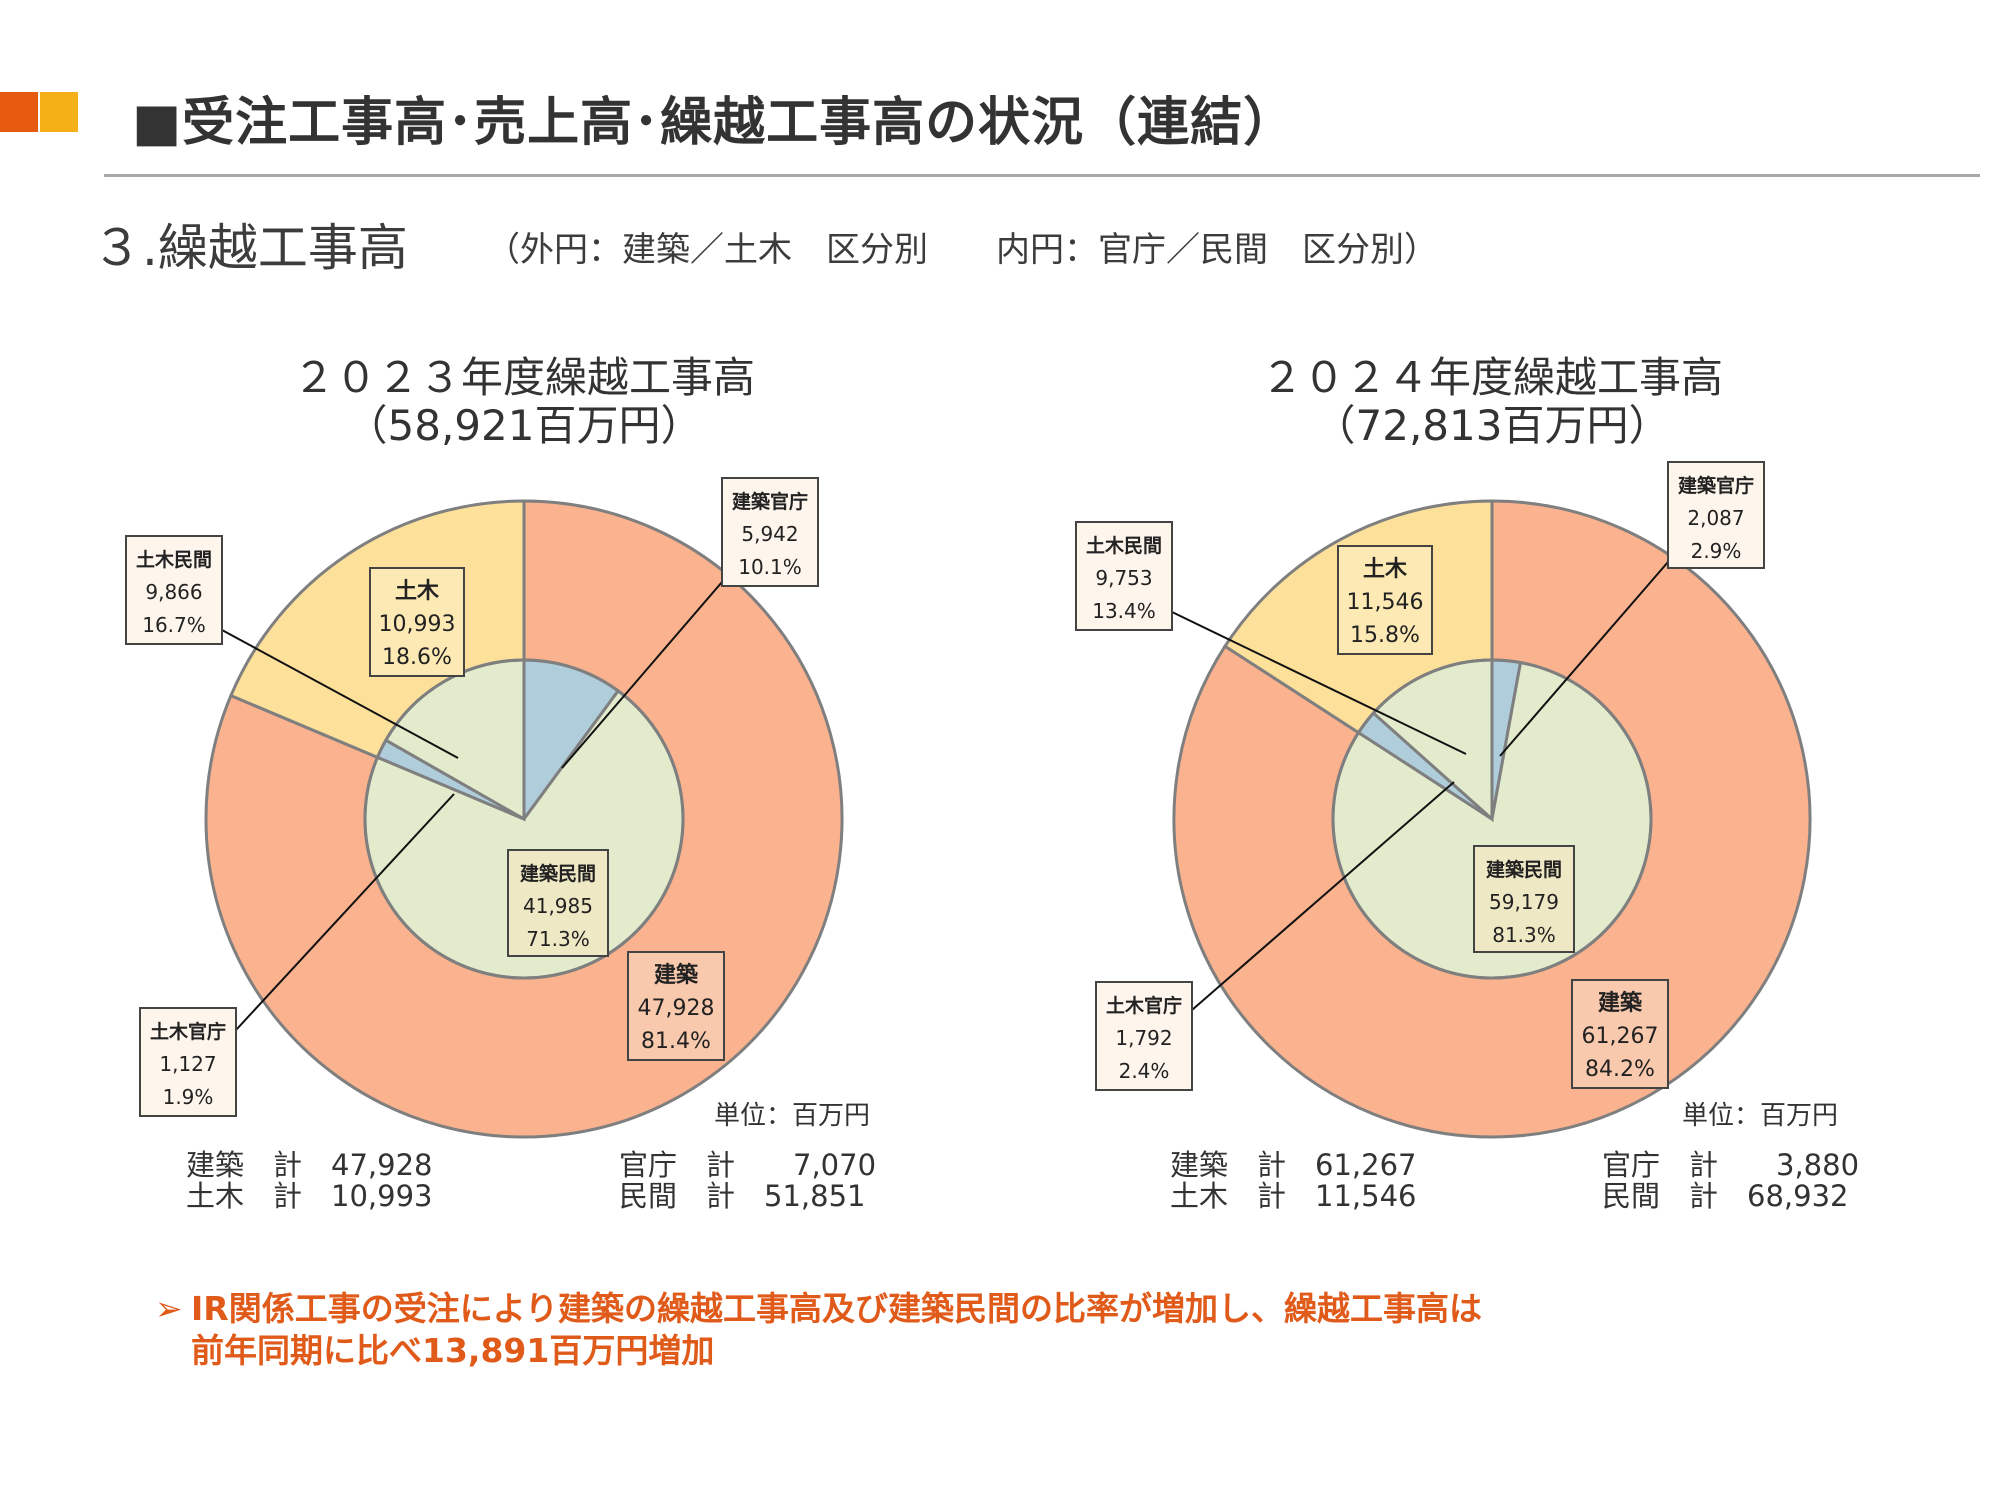 The width and height of the screenshot is (2000, 1489). I want to click on callout-建築民間: 建築民間 59,179 81.3%, so click(1524, 899).